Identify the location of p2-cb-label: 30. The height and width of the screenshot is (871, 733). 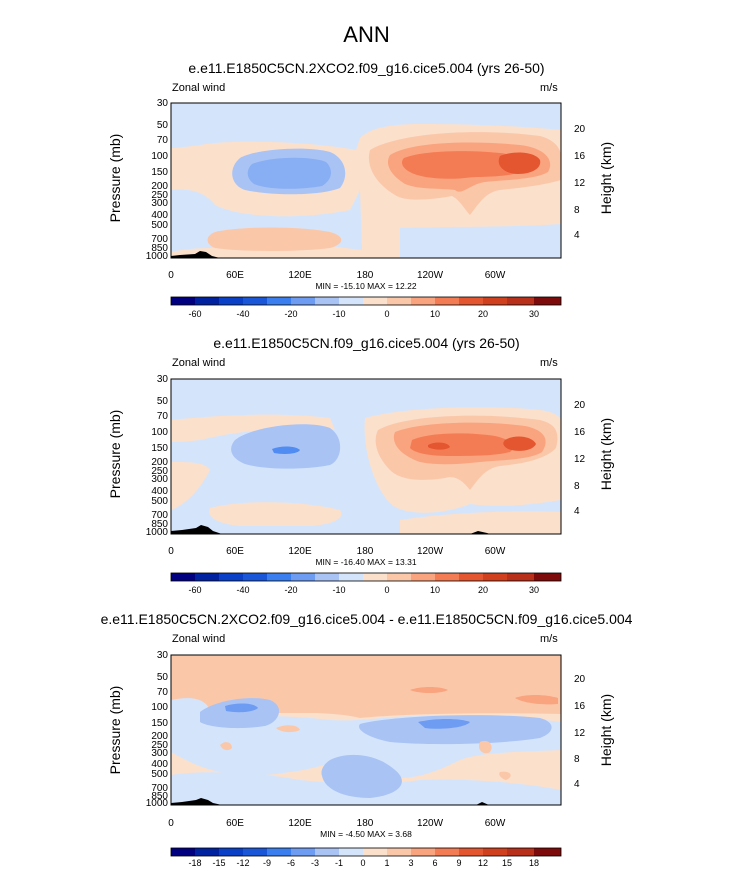
(533, 590).